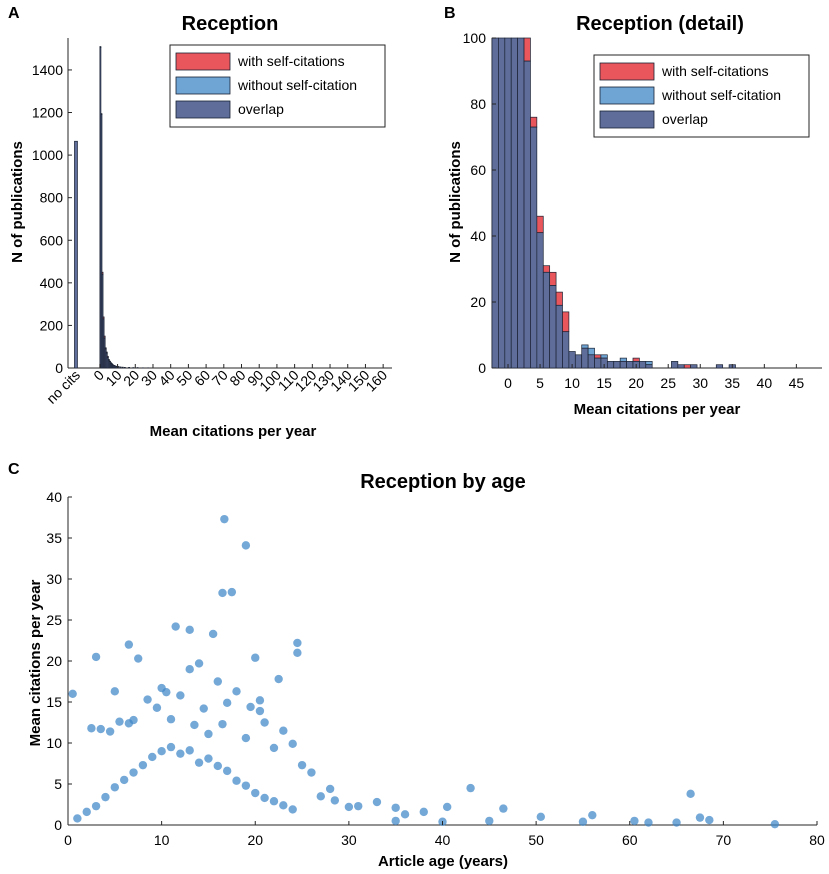  What do you see at coordinates (733, 383) in the screenshot?
I see `x-tick-label: 35` at bounding box center [733, 383].